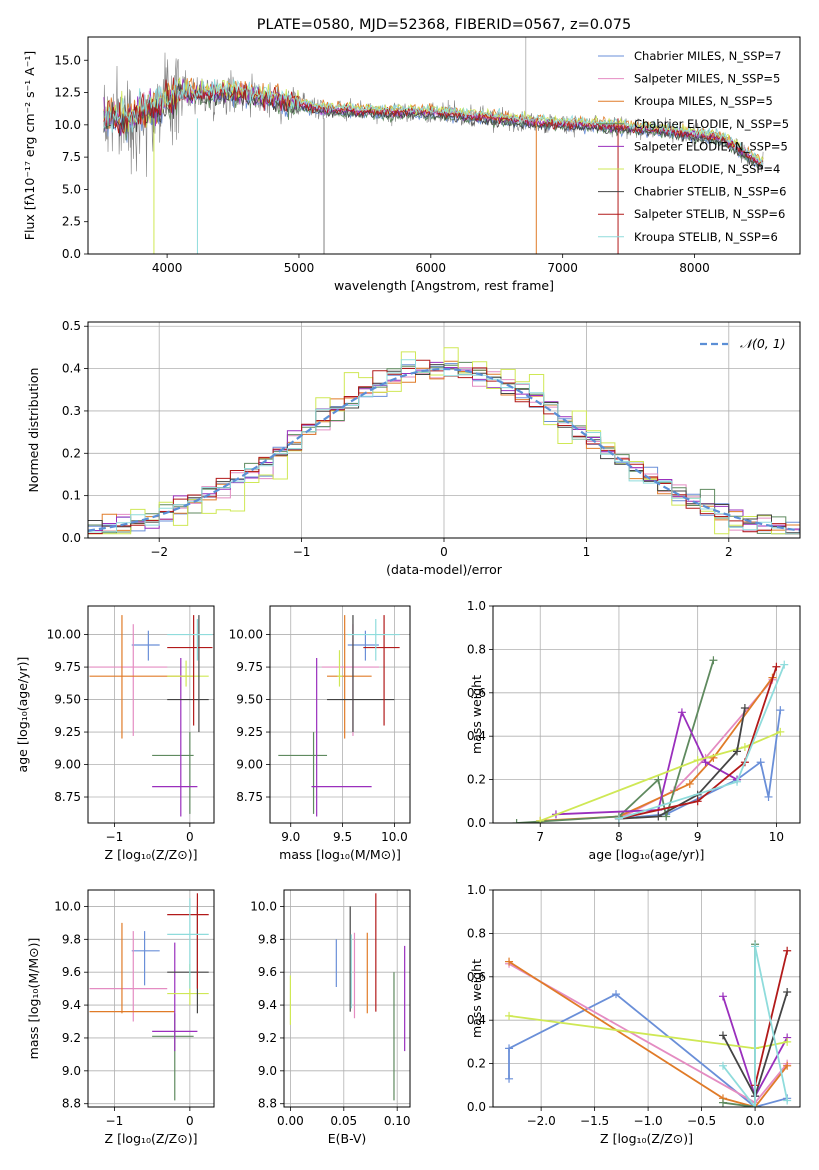  I want to click on x-tick-label: 9.5, so click(342, 837).